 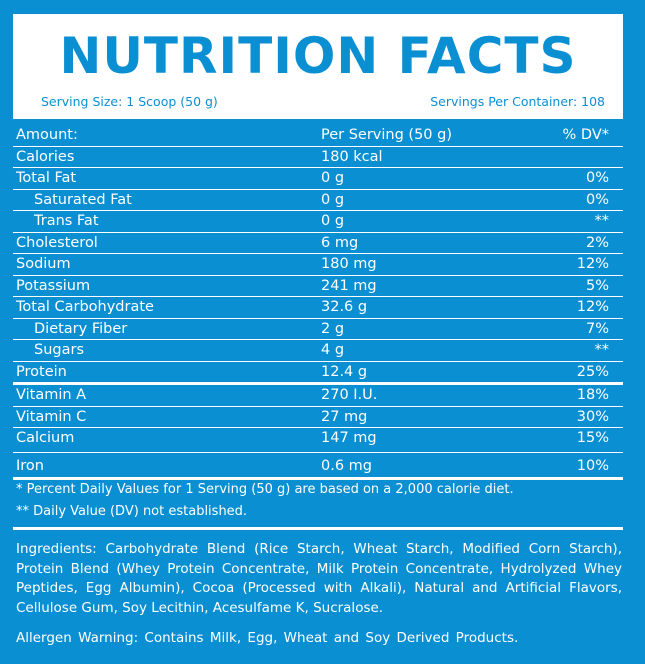 What do you see at coordinates (318, 417) in the screenshot?
I see `nutrient-row-vitamin-c: Vitamin C 27 mg 30%` at bounding box center [318, 417].